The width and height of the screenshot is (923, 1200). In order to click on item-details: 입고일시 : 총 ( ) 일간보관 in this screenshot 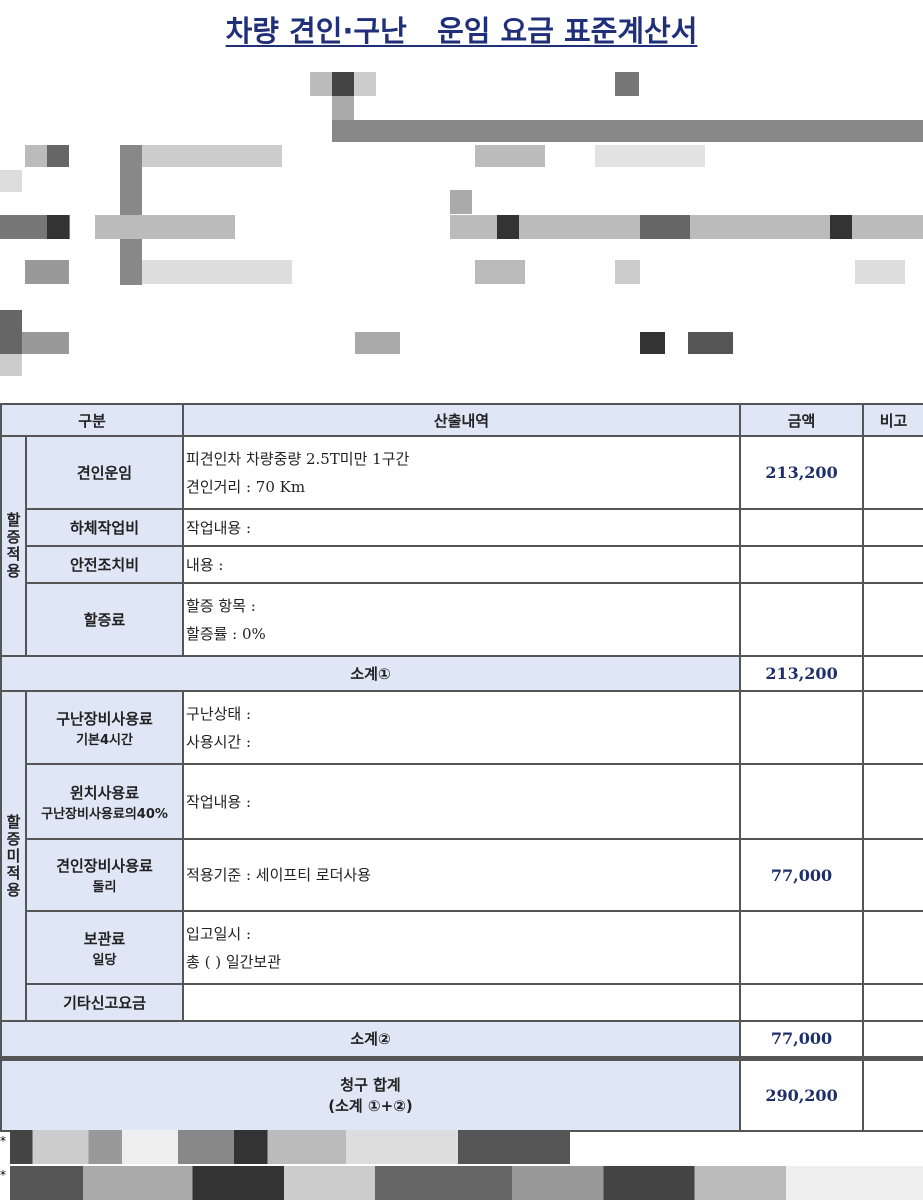, I will do `click(462, 947)`.